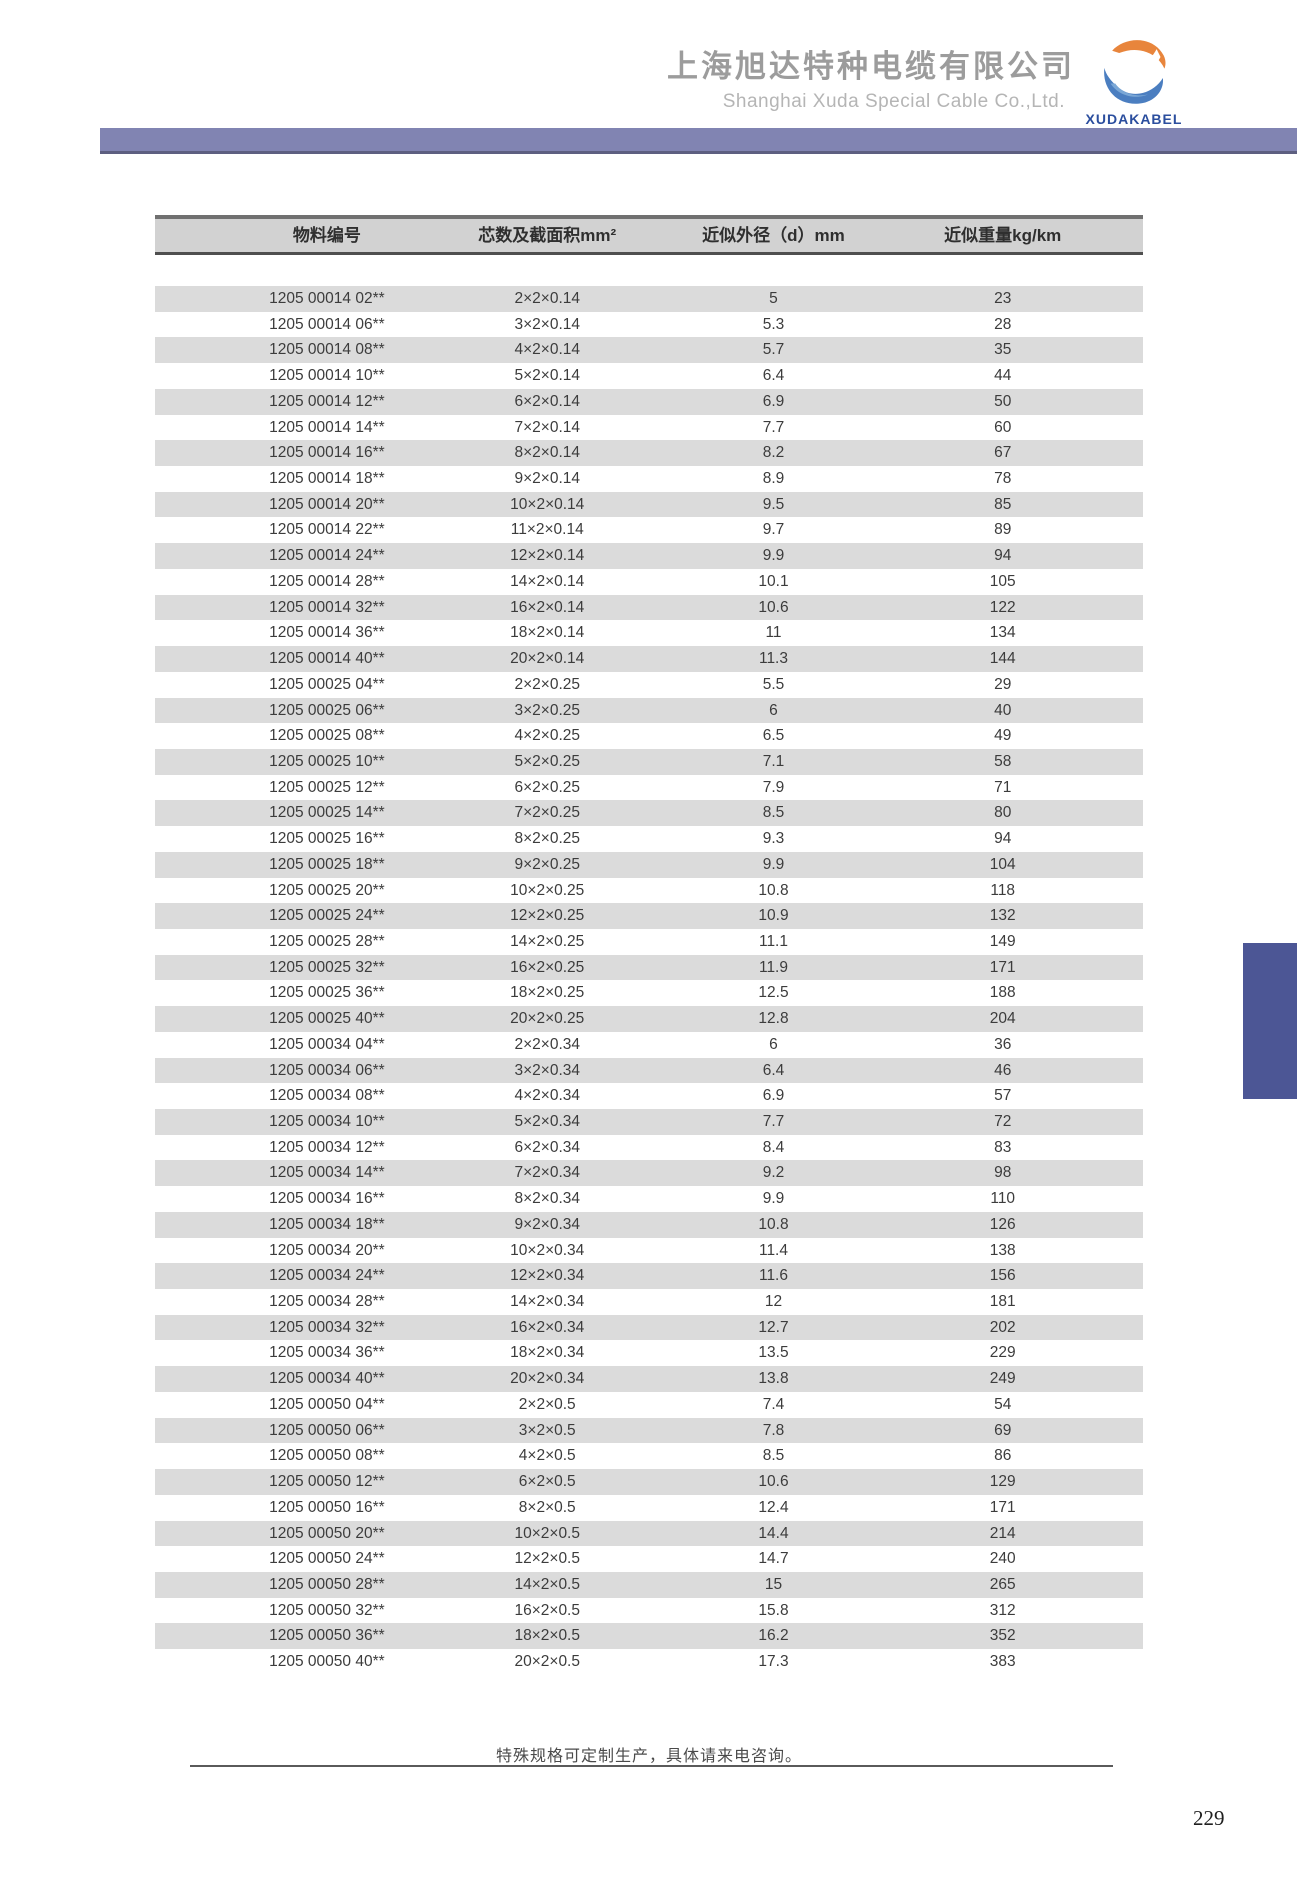  I want to click on material-code-cell: 1205 00014 20**, so click(327, 504).